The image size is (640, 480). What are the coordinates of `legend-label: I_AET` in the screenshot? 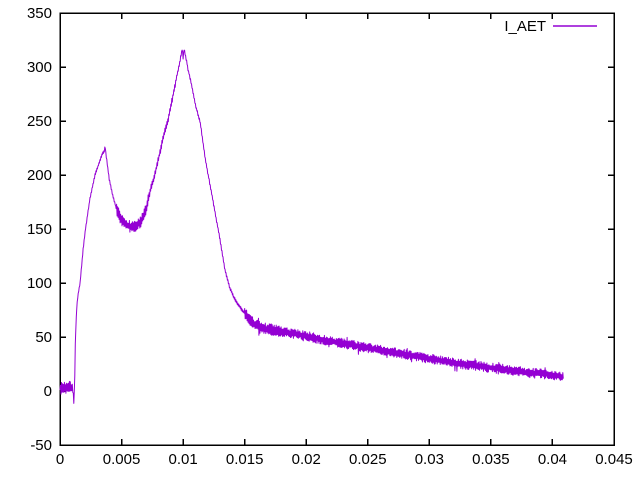 It's located at (525, 26).